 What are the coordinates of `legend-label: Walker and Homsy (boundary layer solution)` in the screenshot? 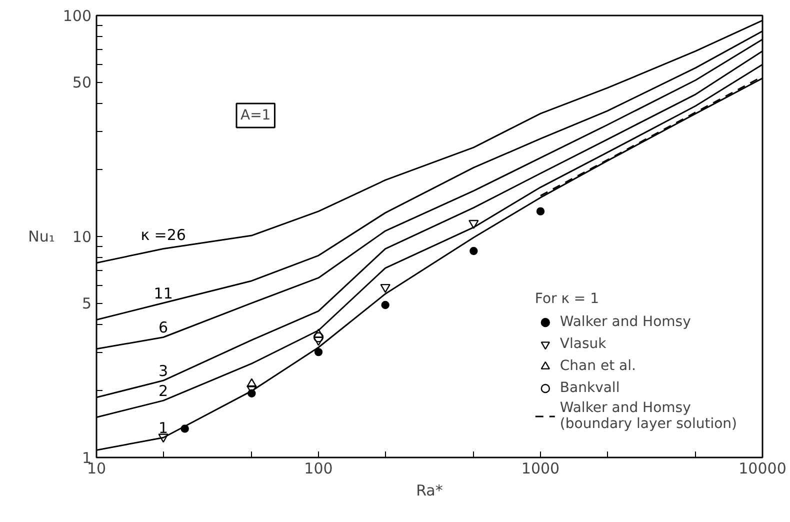 It's located at (648, 416).